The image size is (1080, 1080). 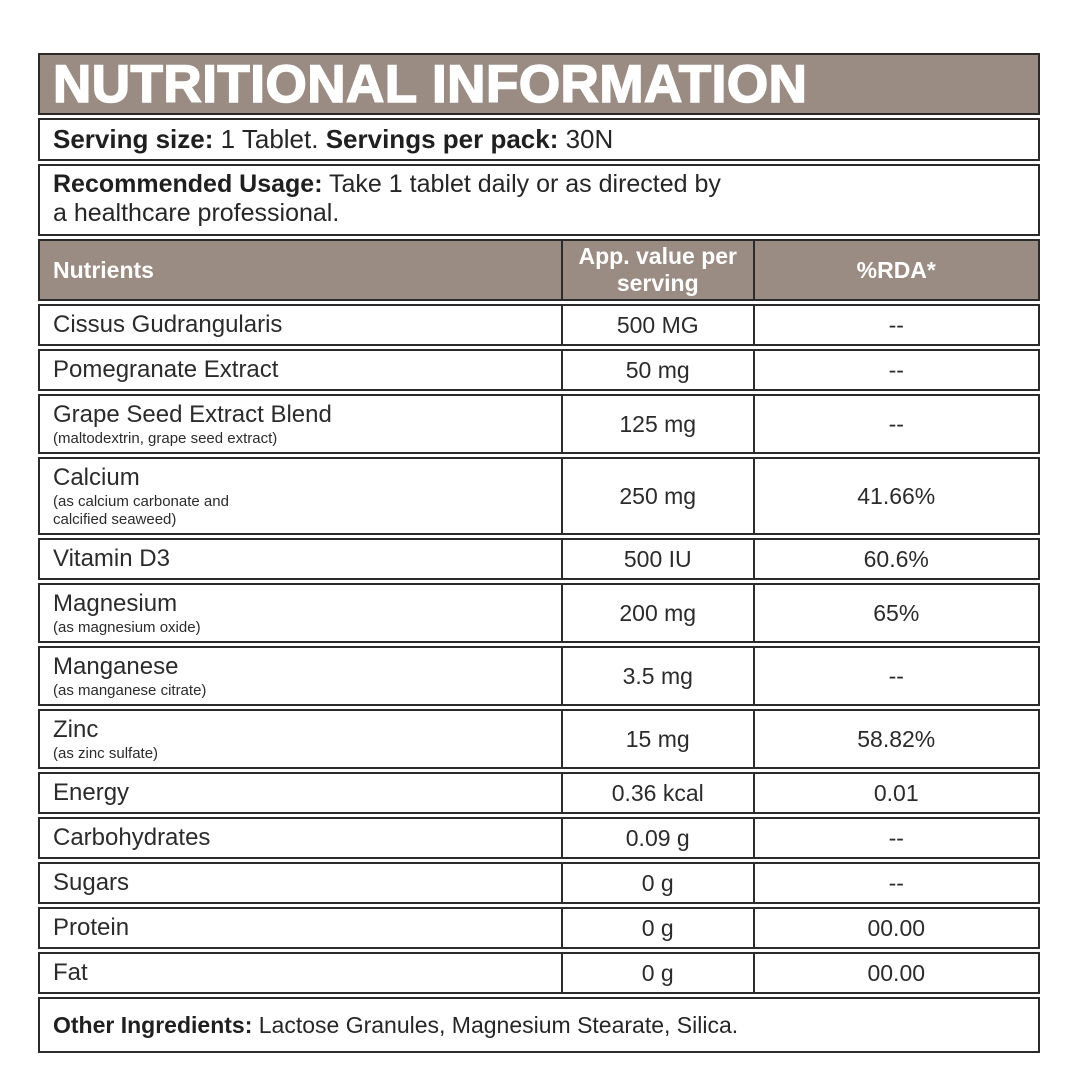 I want to click on nutrient-rda: 60.6%, so click(x=896, y=558).